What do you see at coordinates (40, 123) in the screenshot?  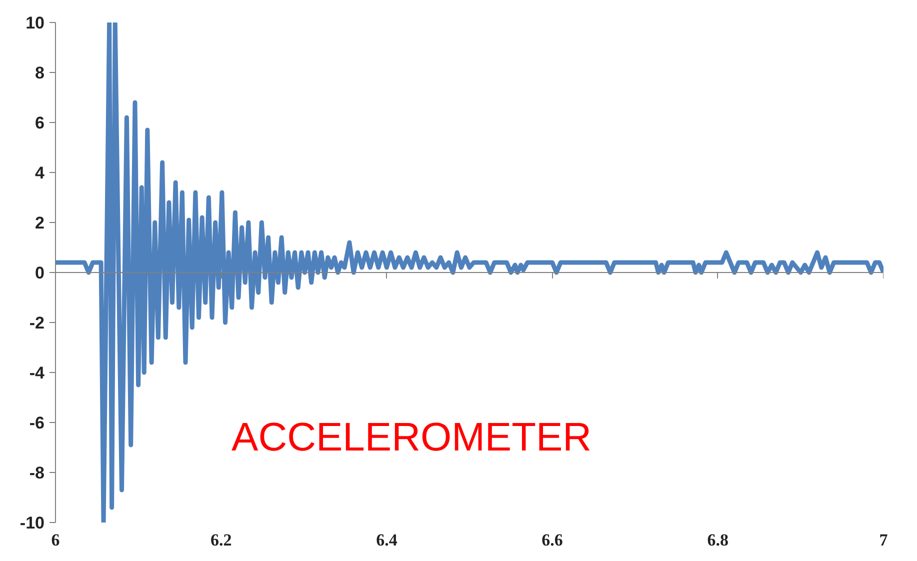 I see `y-tick-label: 6` at bounding box center [40, 123].